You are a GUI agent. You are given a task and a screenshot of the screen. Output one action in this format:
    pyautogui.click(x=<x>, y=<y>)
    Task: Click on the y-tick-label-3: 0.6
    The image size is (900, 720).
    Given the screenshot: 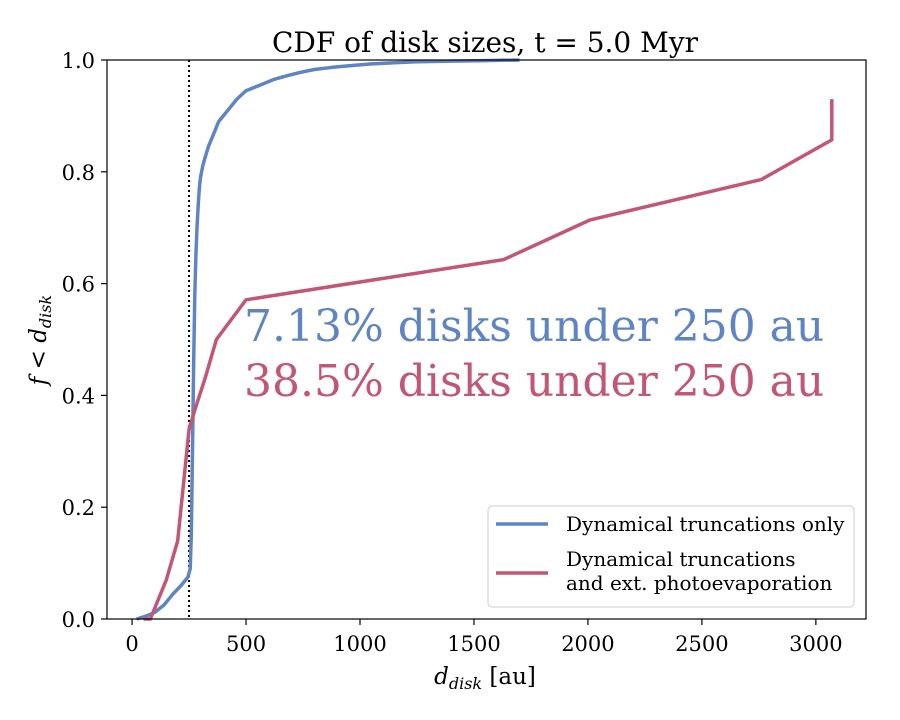 What is the action you would take?
    pyautogui.click(x=78, y=285)
    